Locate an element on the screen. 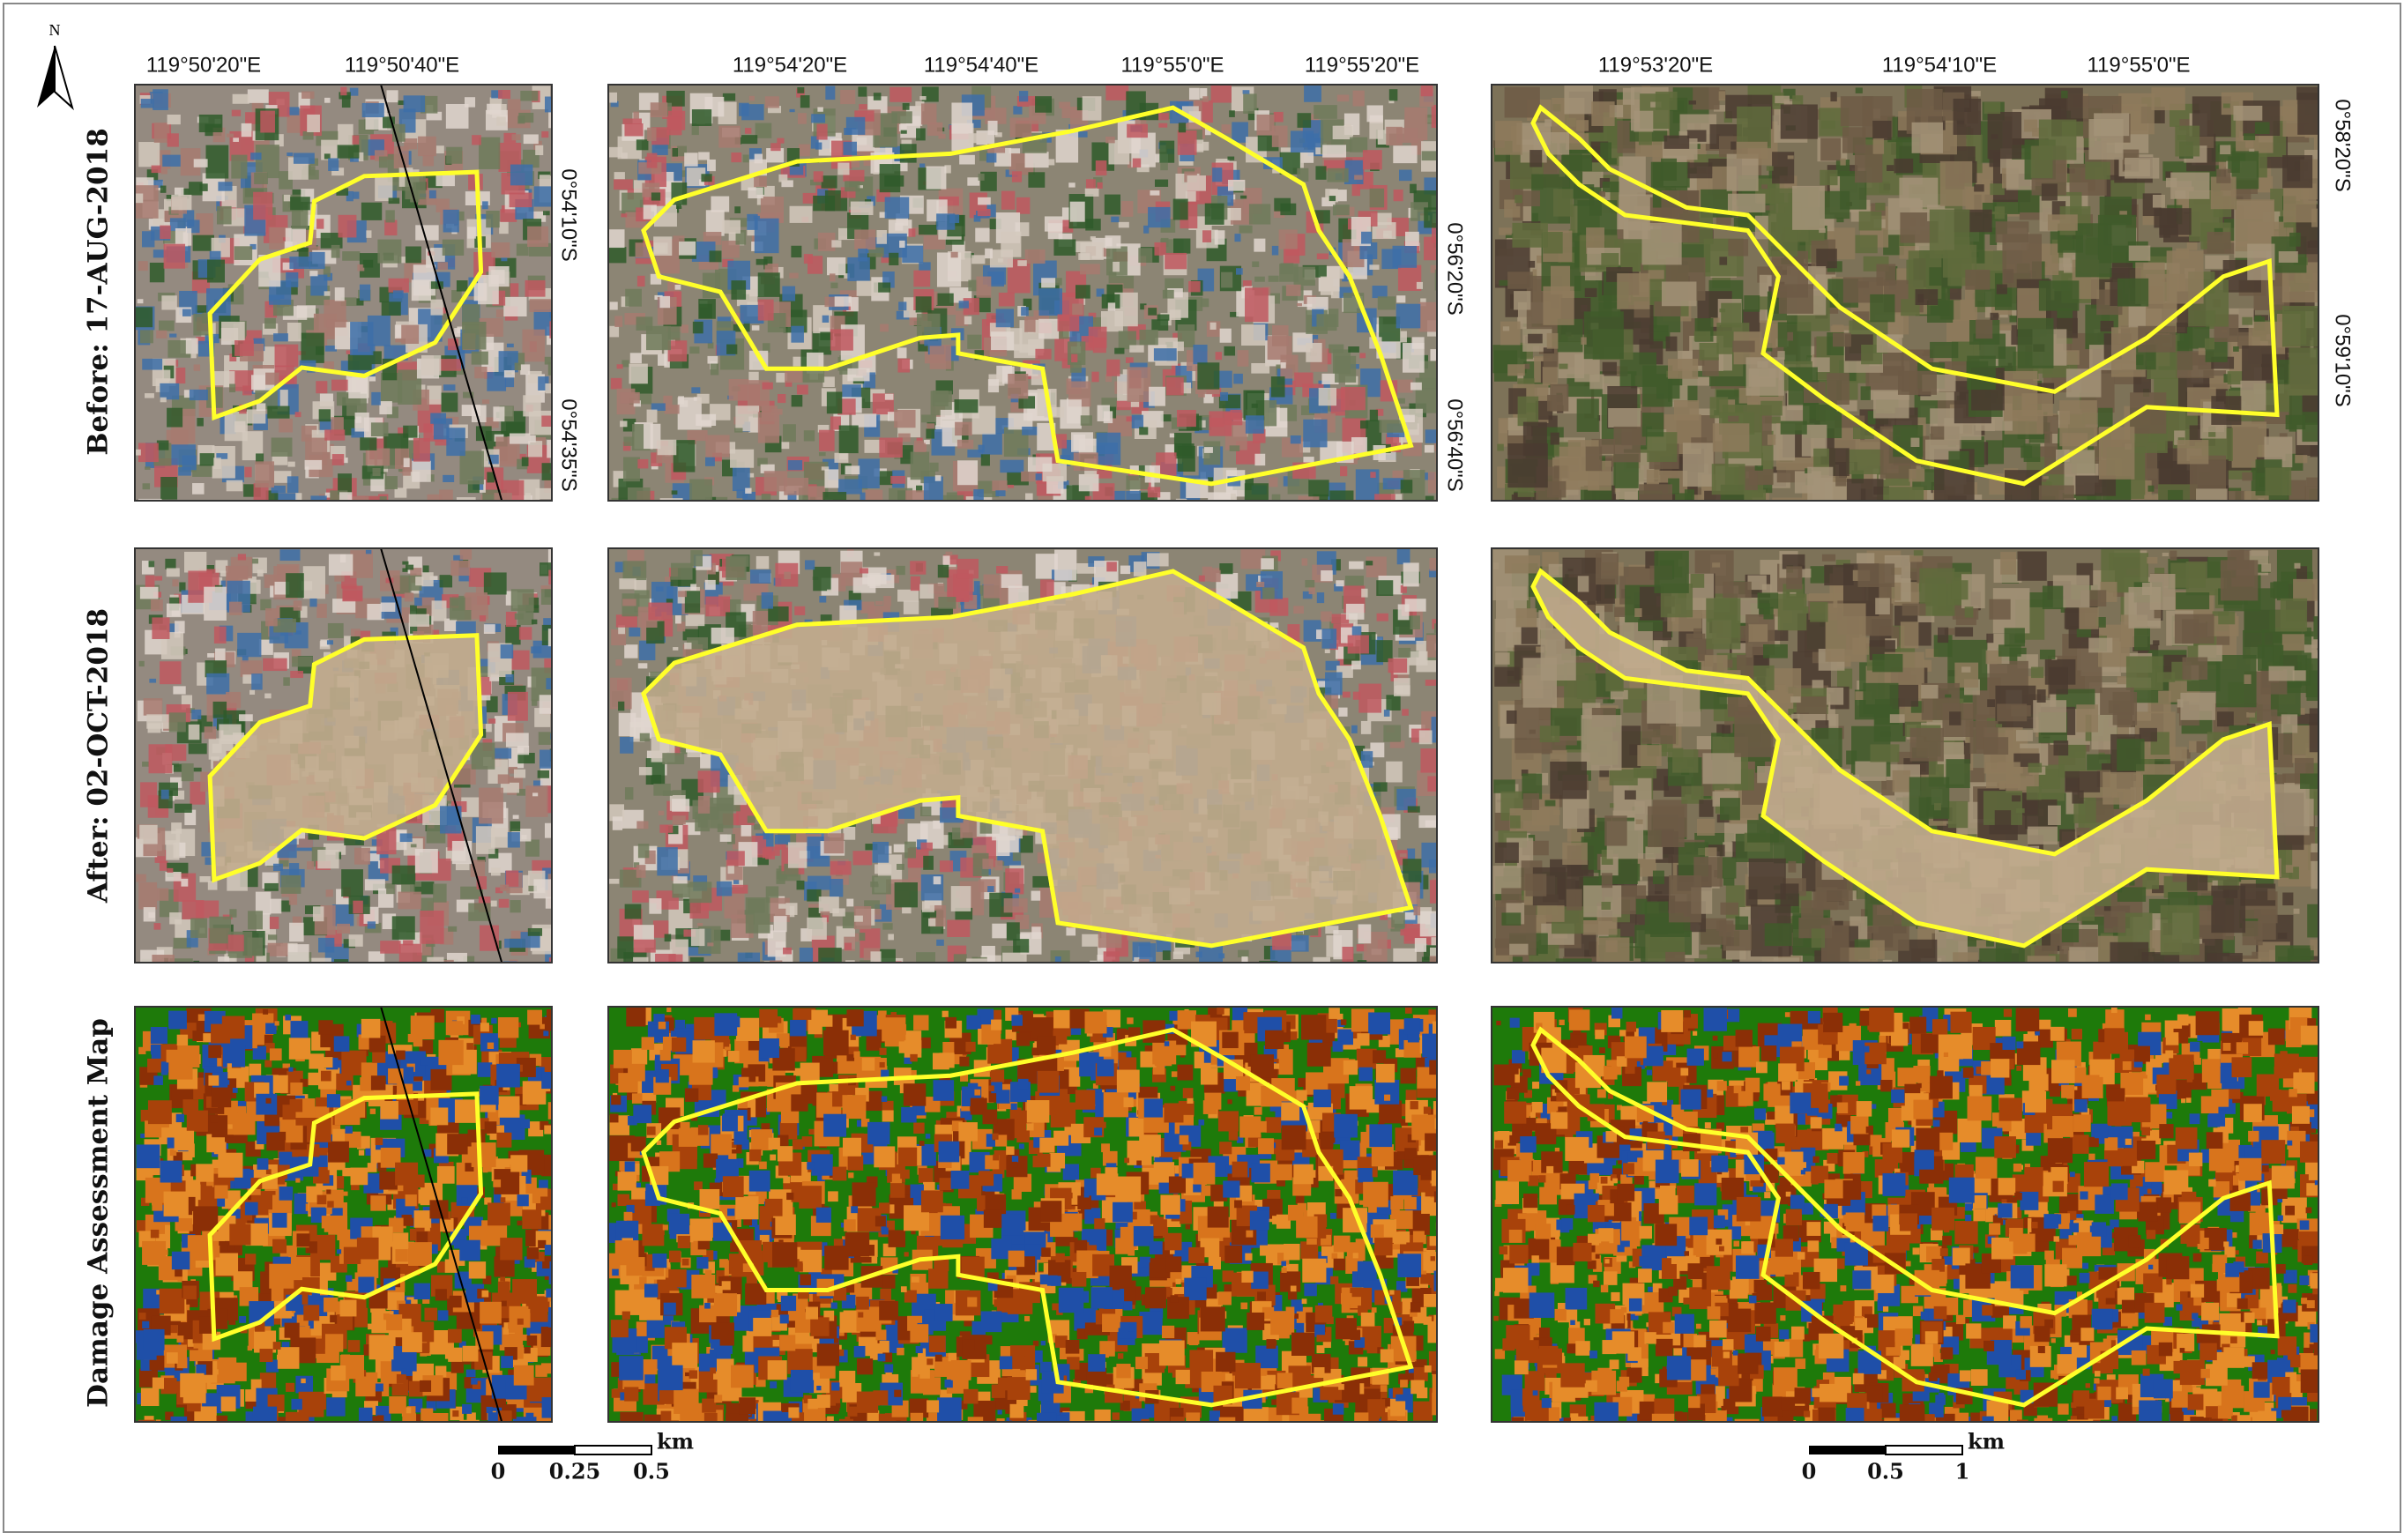 The image size is (2404, 1540). longitude-label: 119°54'10"E is located at coordinates (1939, 65).